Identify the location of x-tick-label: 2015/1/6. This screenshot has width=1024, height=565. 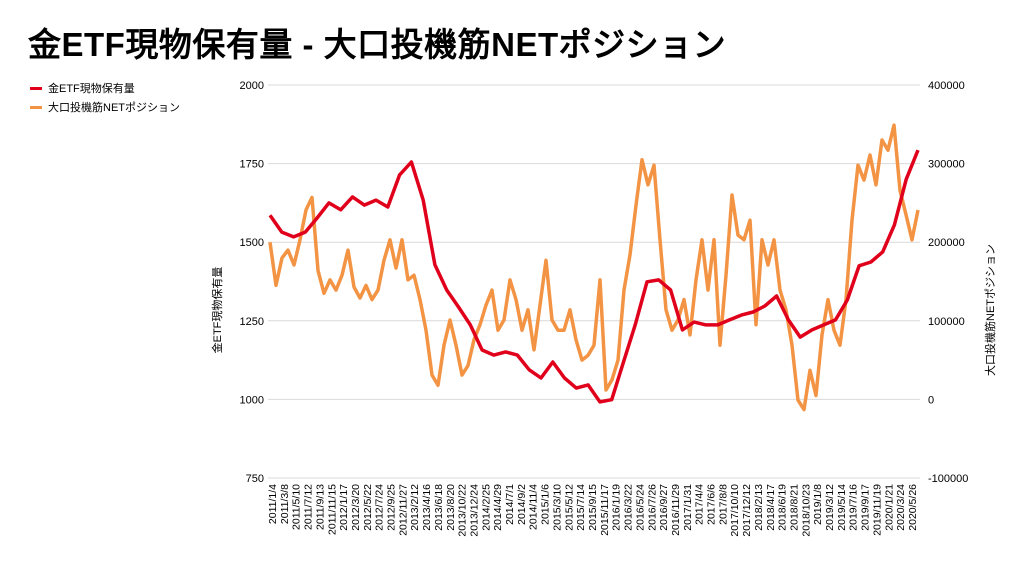
(546, 504).